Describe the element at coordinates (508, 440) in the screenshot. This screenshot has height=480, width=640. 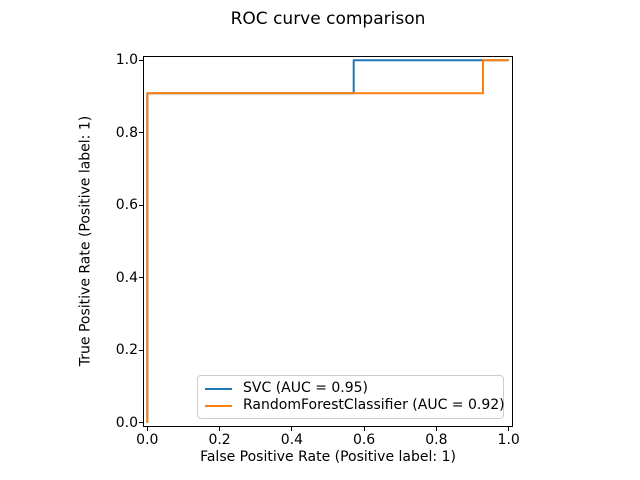
I see `x-tick-label: 1.0` at that location.